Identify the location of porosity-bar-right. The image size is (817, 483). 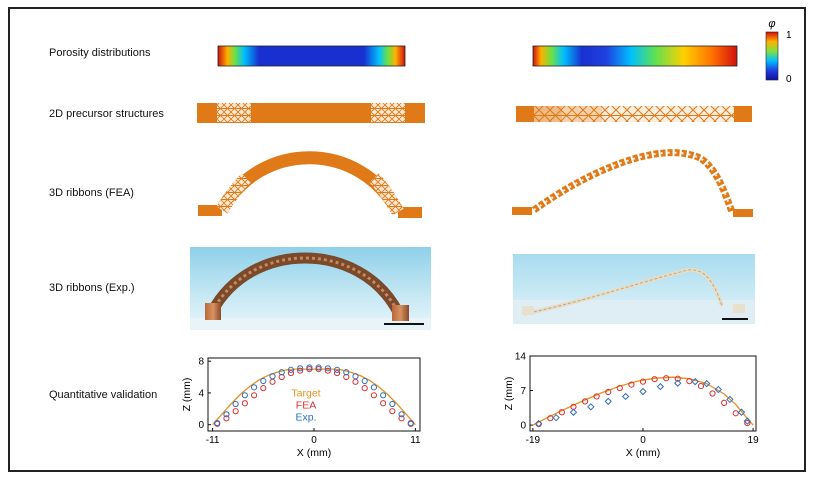
(635, 56).